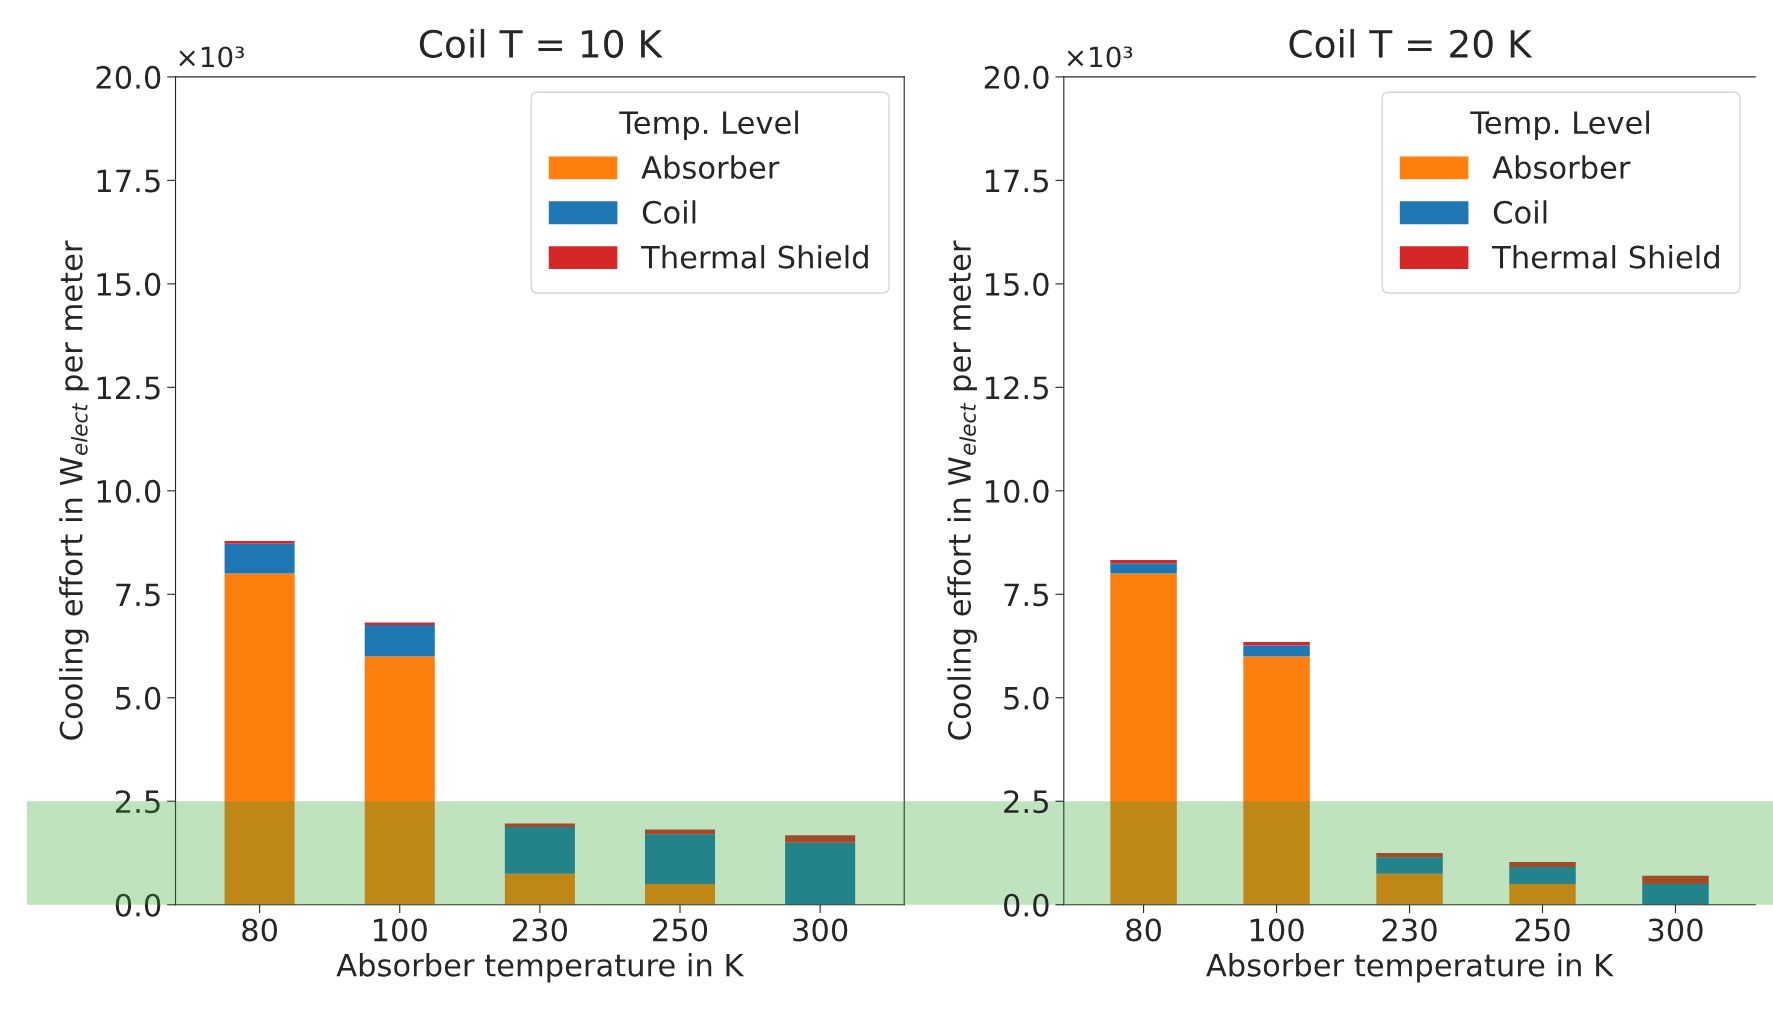 This screenshot has height=1012, width=1773. What do you see at coordinates (1411, 43) in the screenshot?
I see `chart-title: Coil T = 20 K` at bounding box center [1411, 43].